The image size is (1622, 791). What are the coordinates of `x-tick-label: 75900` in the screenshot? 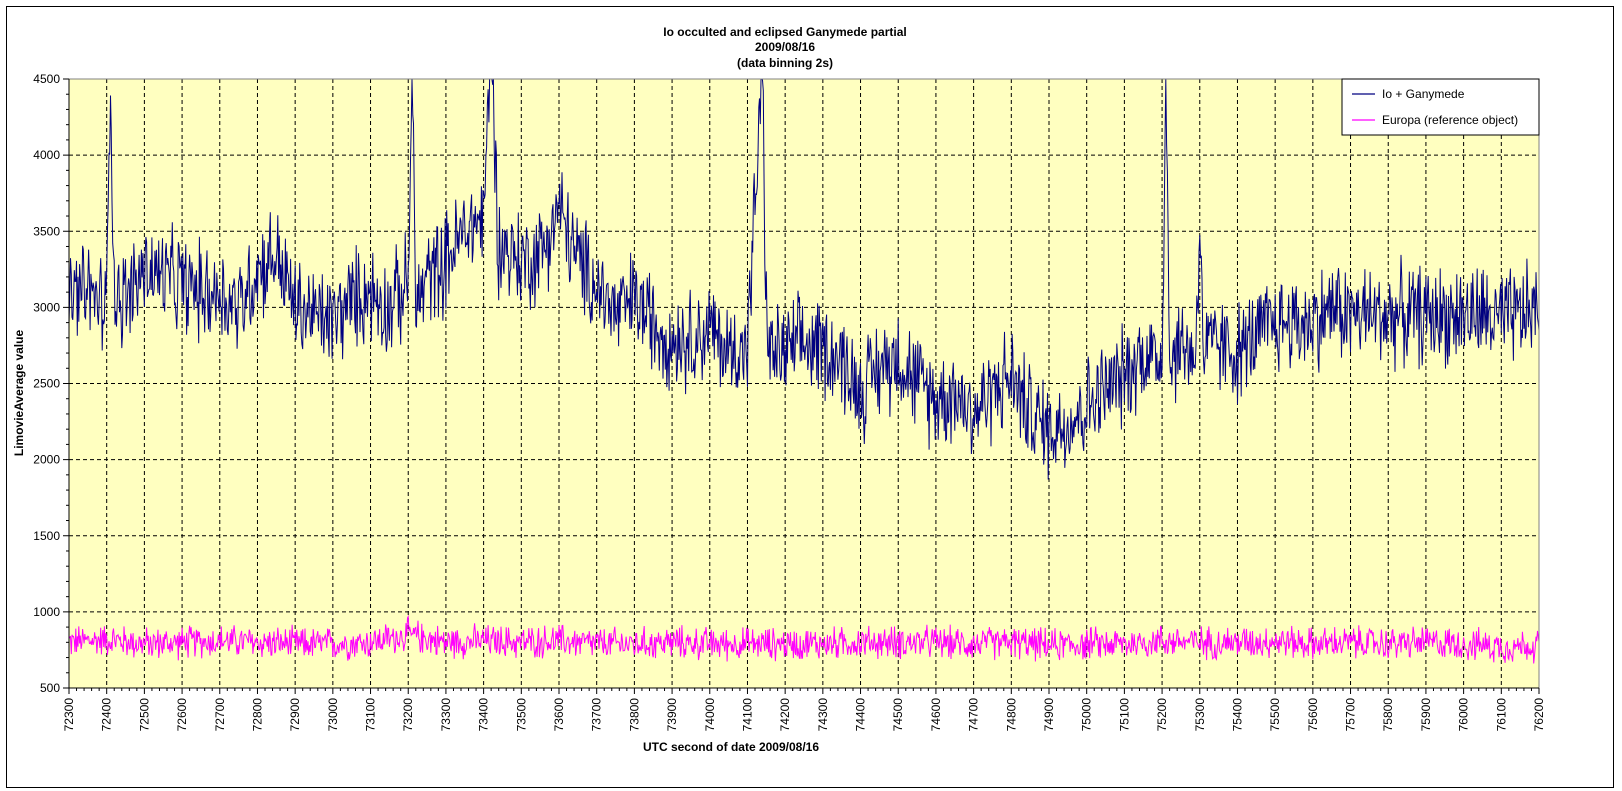 It's located at (1426, 715).